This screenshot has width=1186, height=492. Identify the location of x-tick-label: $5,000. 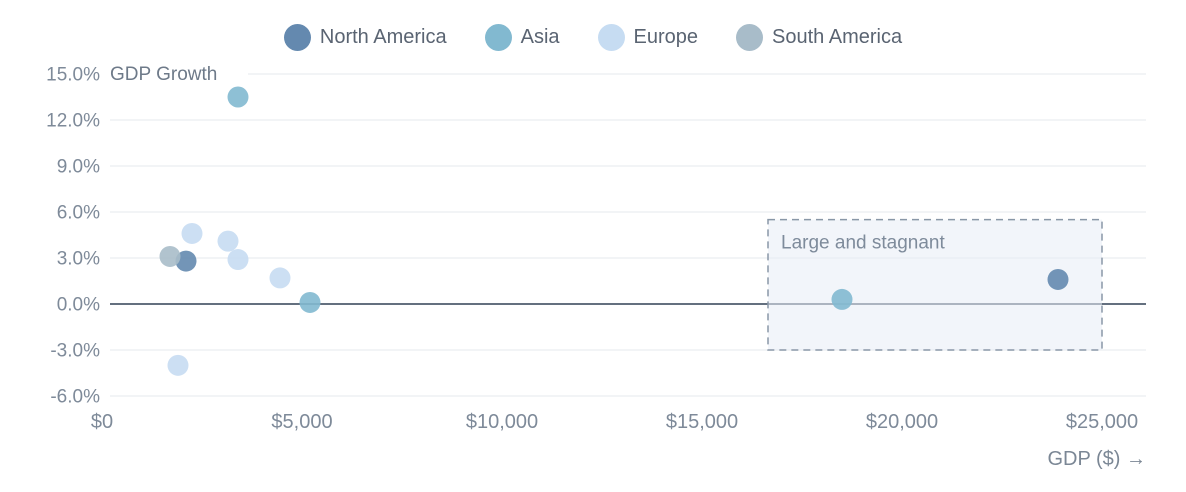
(301, 422).